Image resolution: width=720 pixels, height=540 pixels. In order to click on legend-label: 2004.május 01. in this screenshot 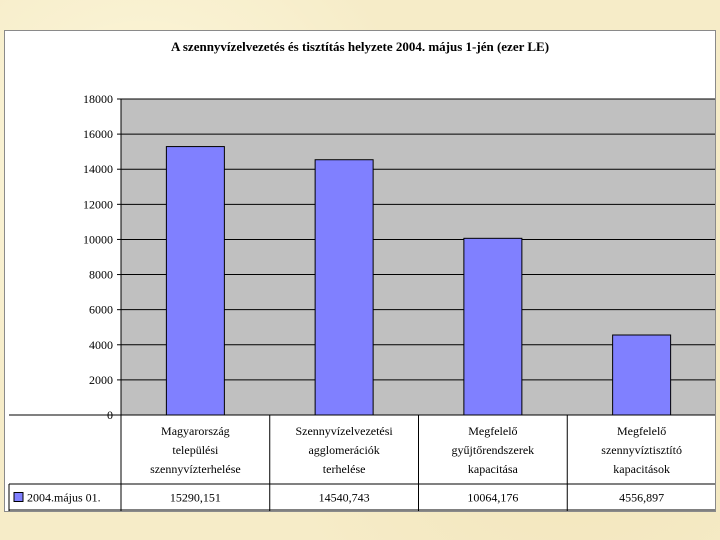, I will do `click(64, 498)`.